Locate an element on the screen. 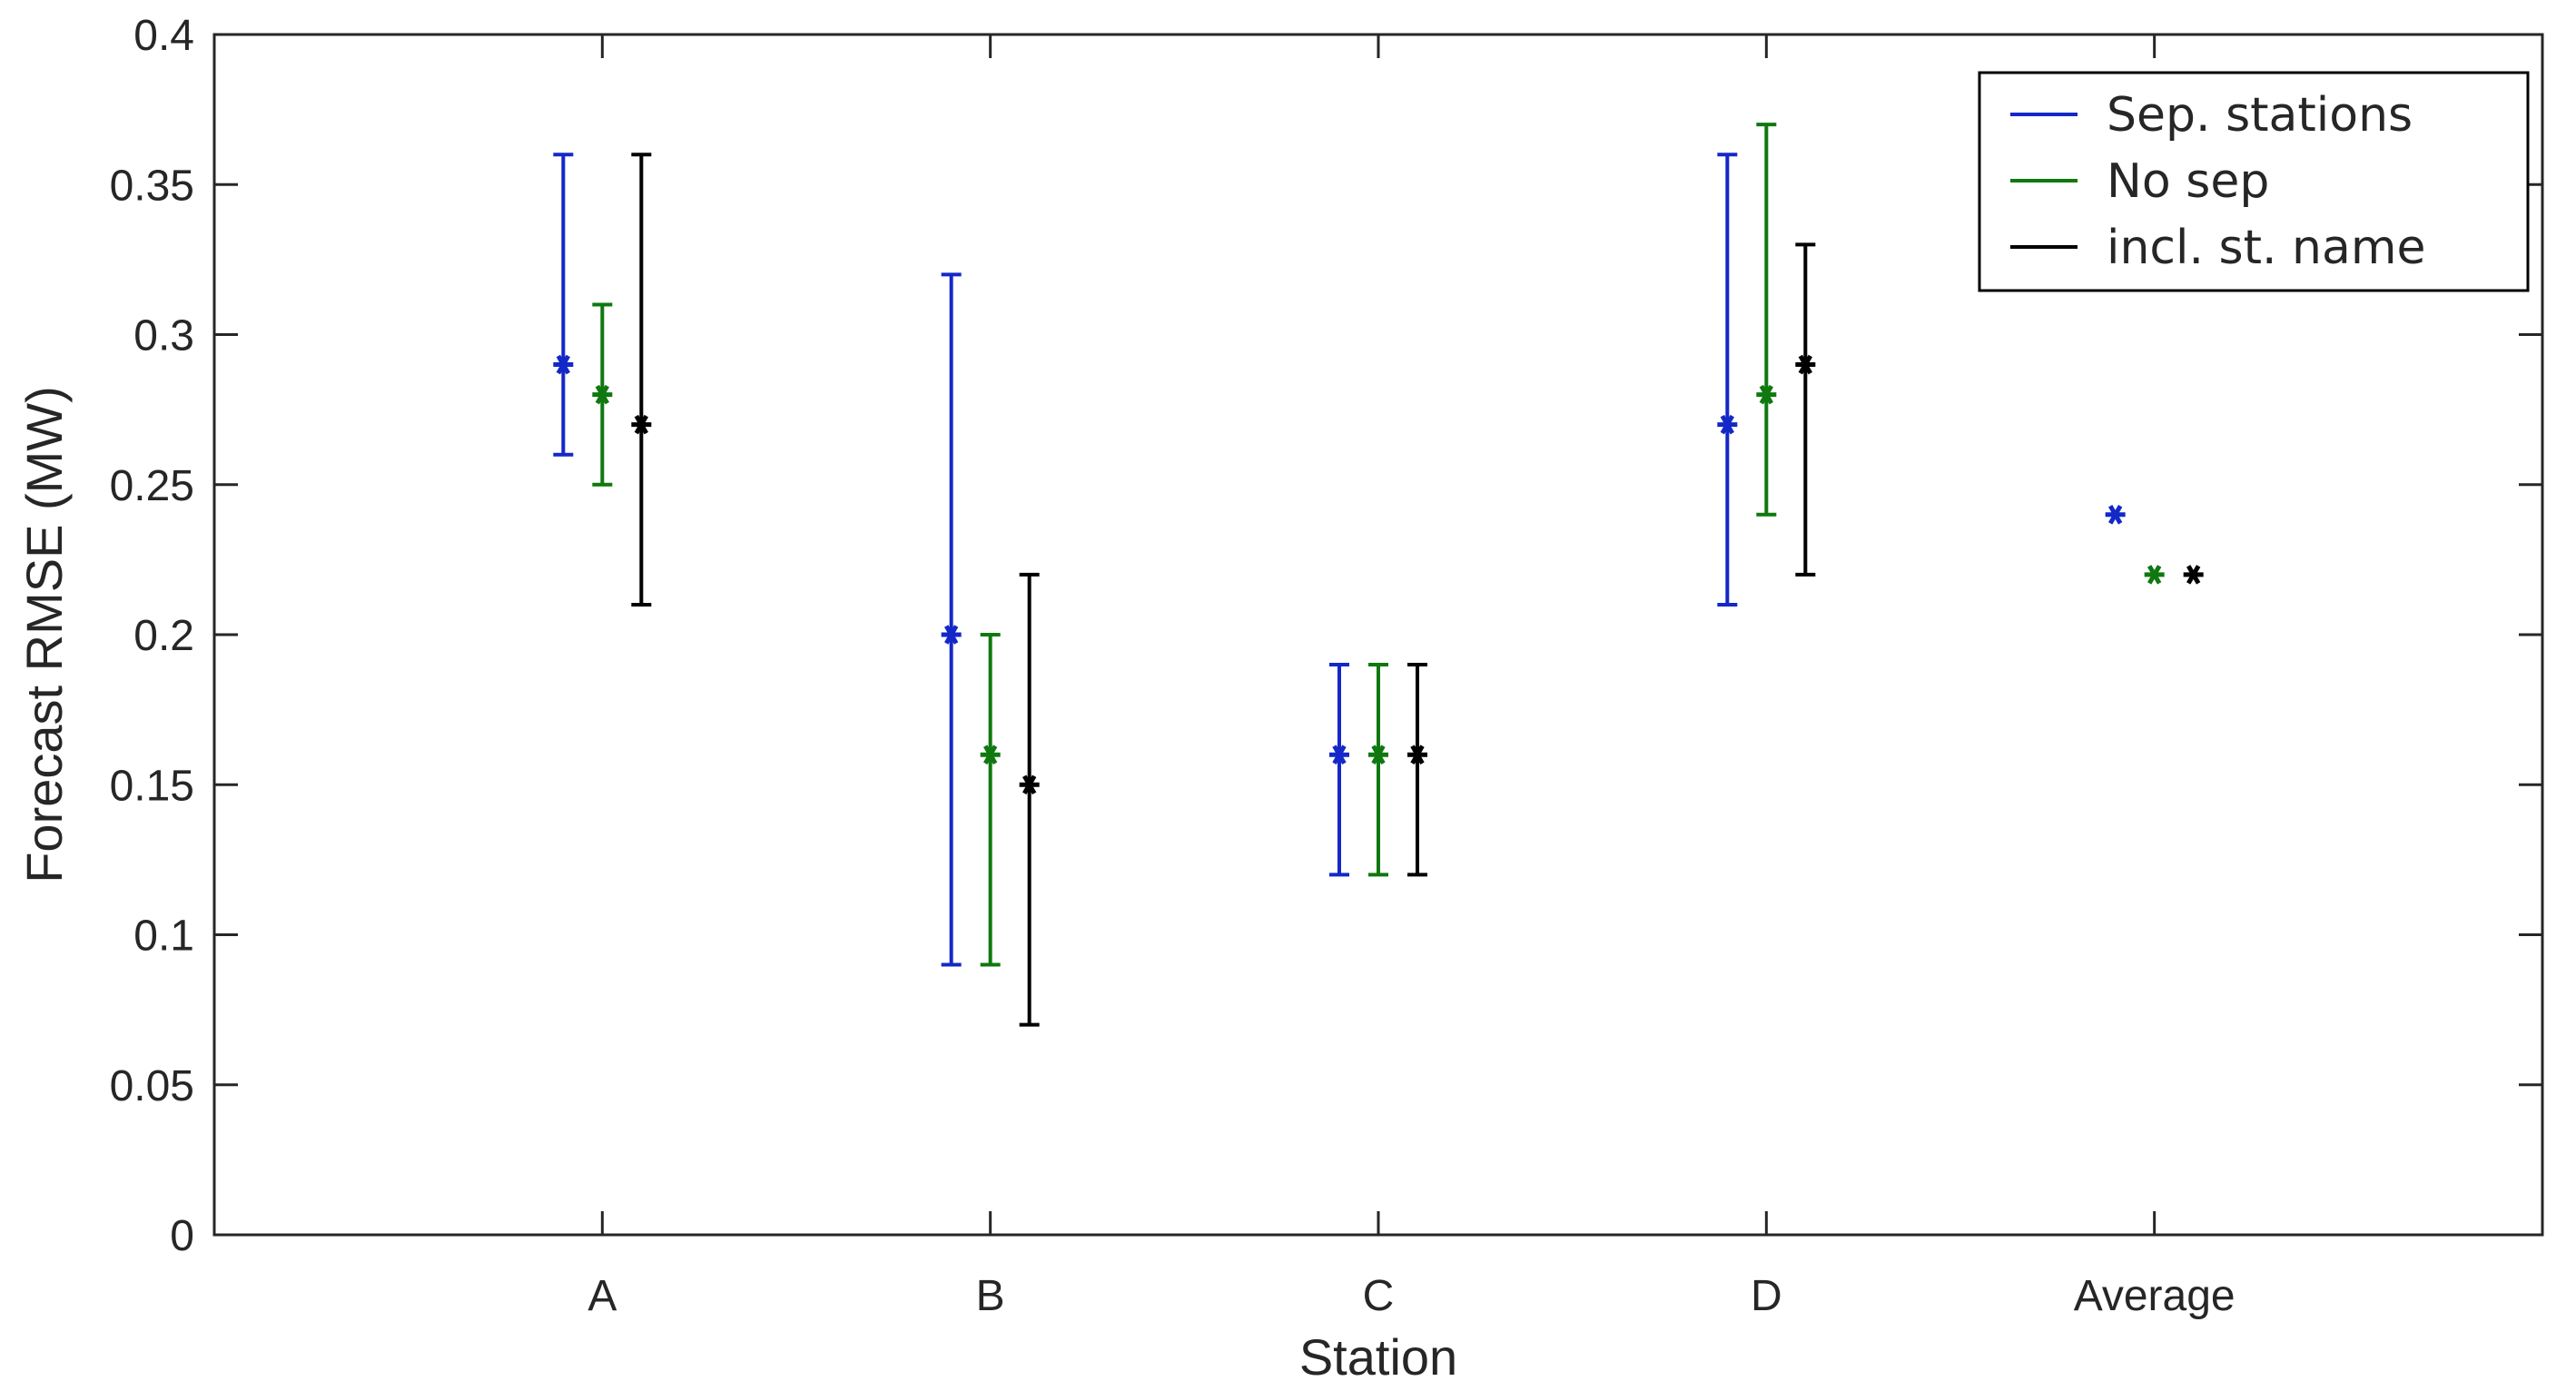  y-axis-title: Forecast RMSE (MW) is located at coordinates (44, 634).